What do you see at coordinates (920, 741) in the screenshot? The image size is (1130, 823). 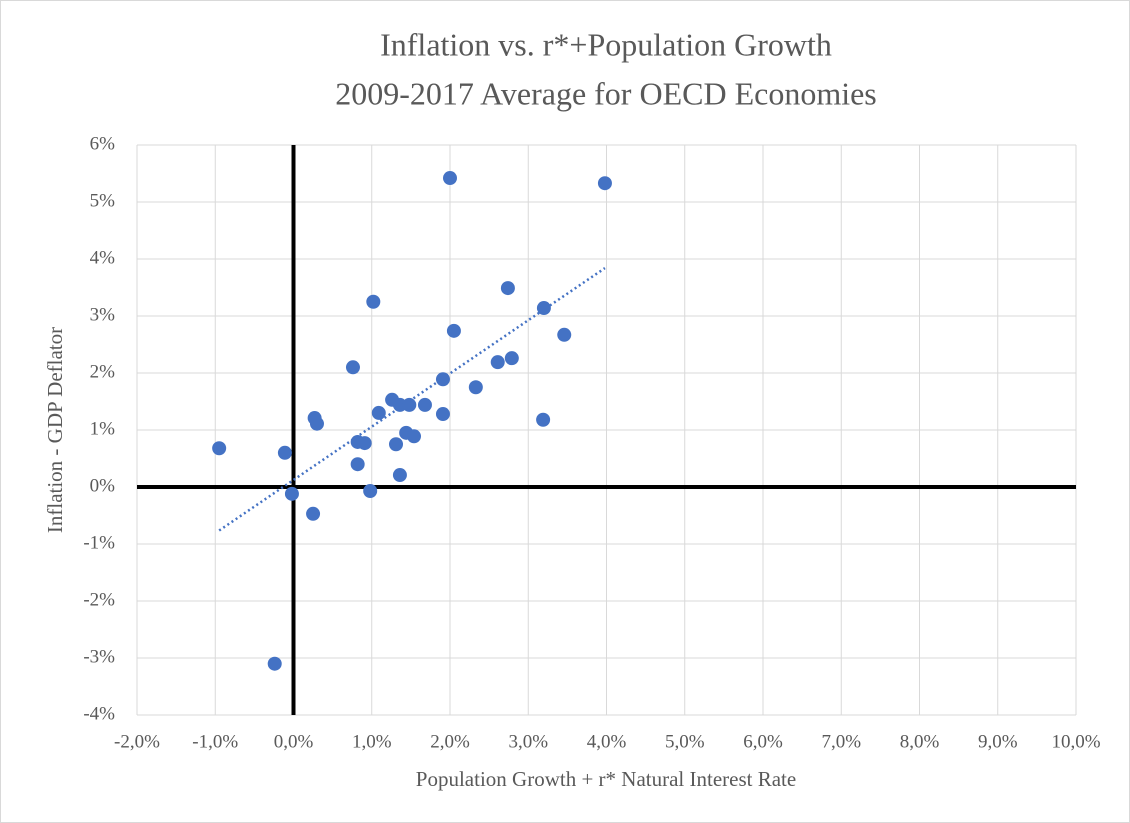 I see `x-tick-label: 8,0%` at bounding box center [920, 741].